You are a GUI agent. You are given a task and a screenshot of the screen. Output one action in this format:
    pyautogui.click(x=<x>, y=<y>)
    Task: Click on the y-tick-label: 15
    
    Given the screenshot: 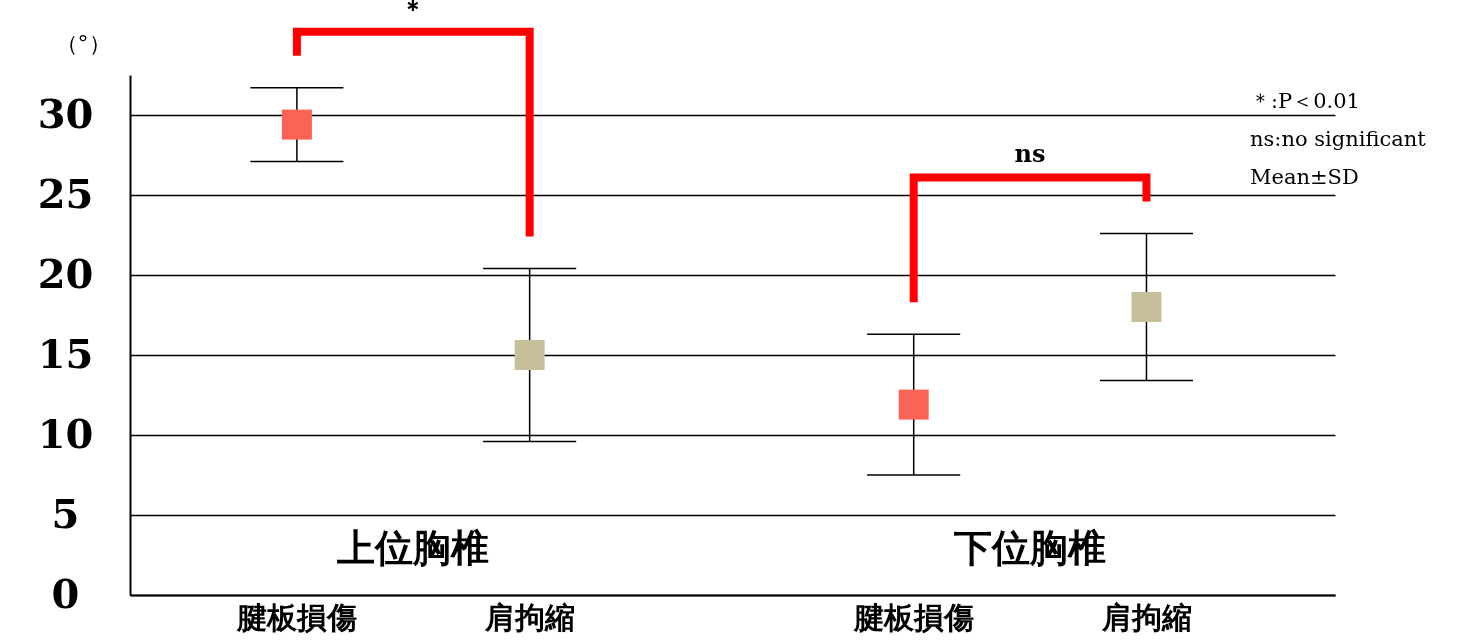 What is the action you would take?
    pyautogui.click(x=65, y=353)
    